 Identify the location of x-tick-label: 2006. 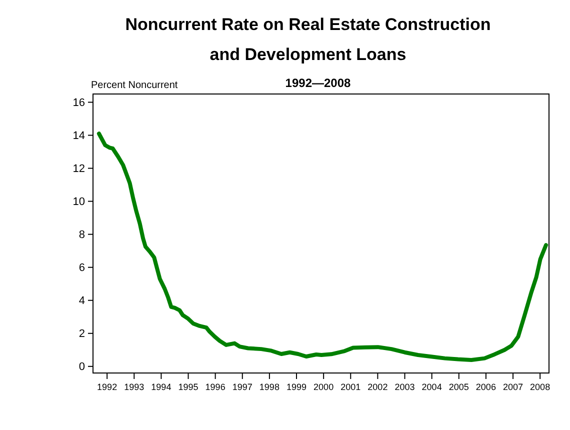
(486, 387).